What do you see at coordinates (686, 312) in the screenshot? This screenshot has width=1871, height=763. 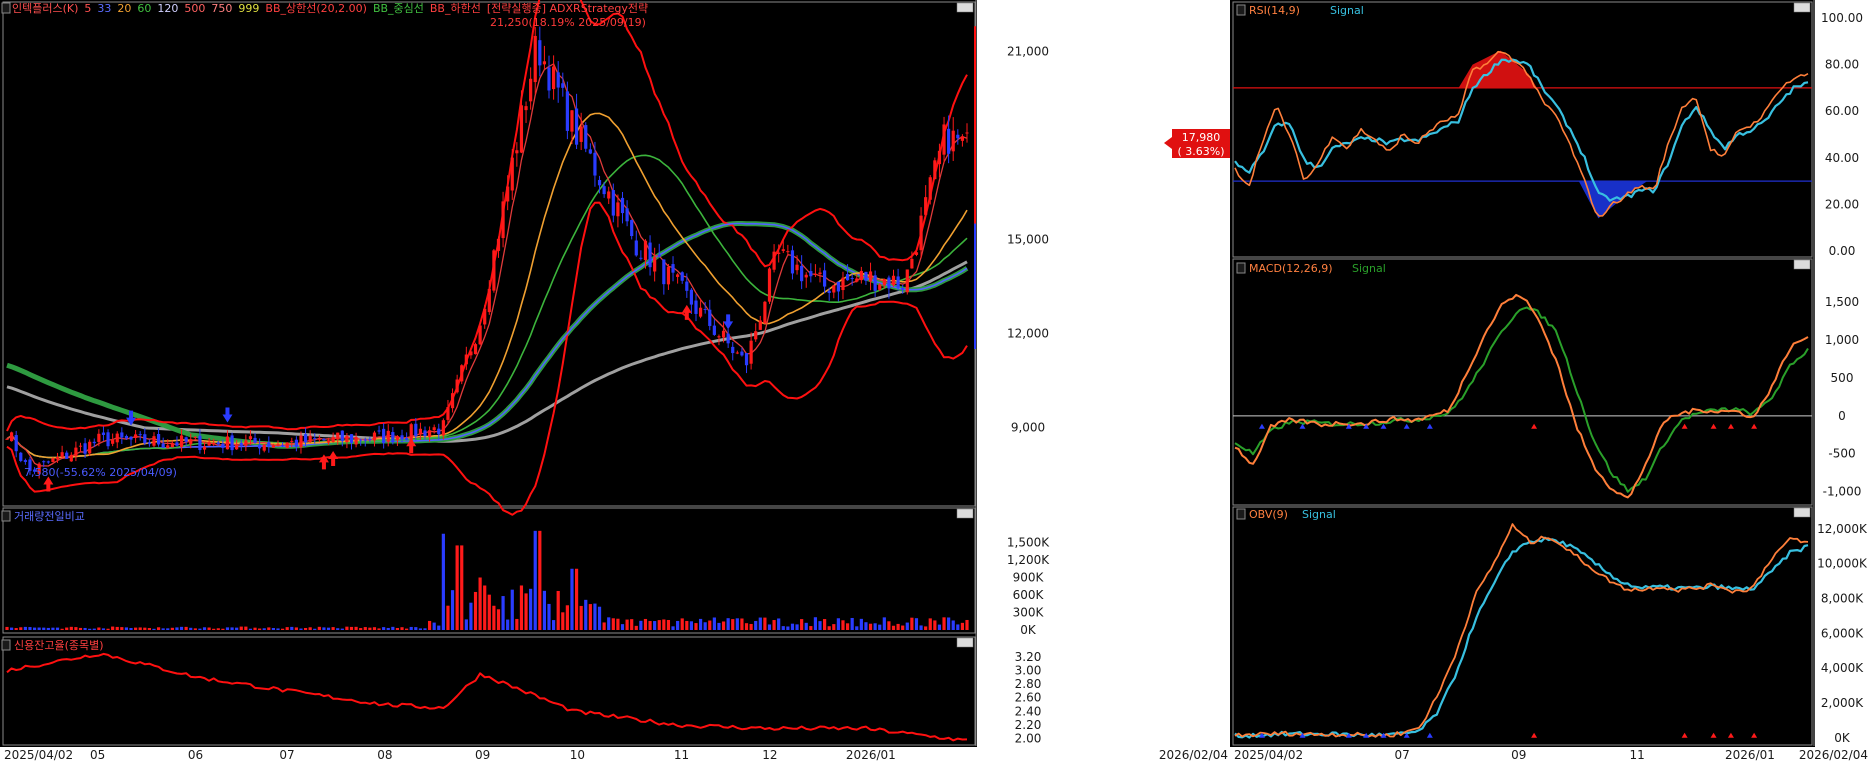 I see `signal-arrow` at bounding box center [686, 312].